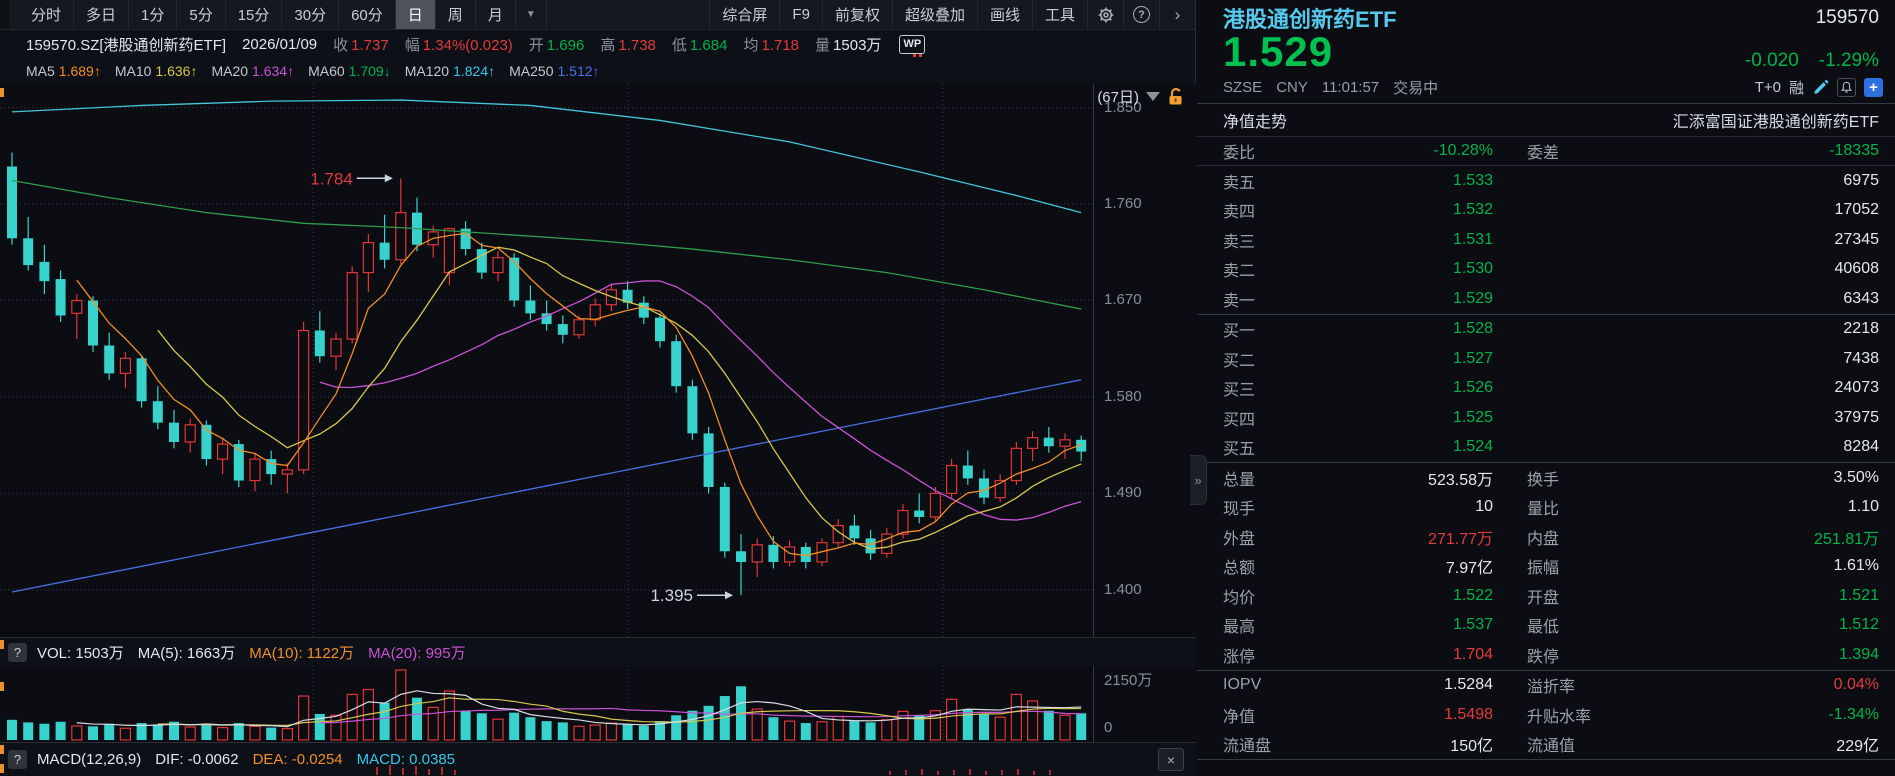 Image resolution: width=1895 pixels, height=776 pixels. I want to click on period-tab: 30分, so click(311, 14).